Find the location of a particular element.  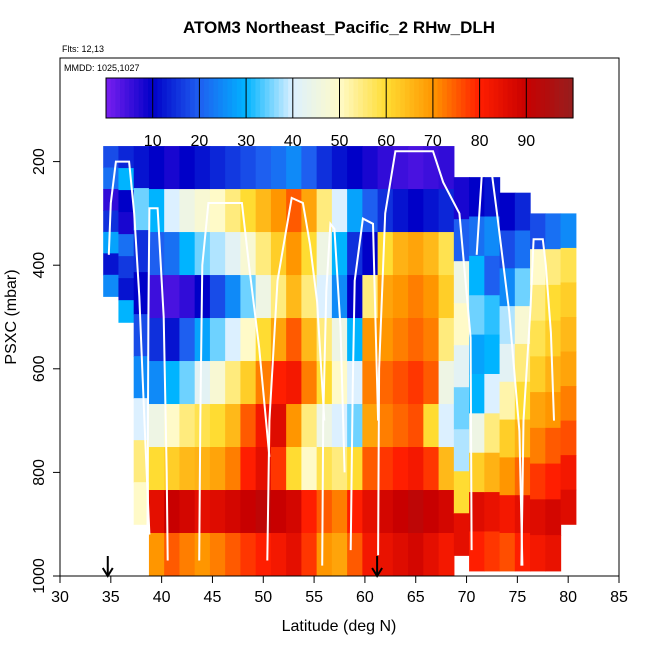

x-axis-label: Latitude (deg N) is located at coordinates (339, 626).